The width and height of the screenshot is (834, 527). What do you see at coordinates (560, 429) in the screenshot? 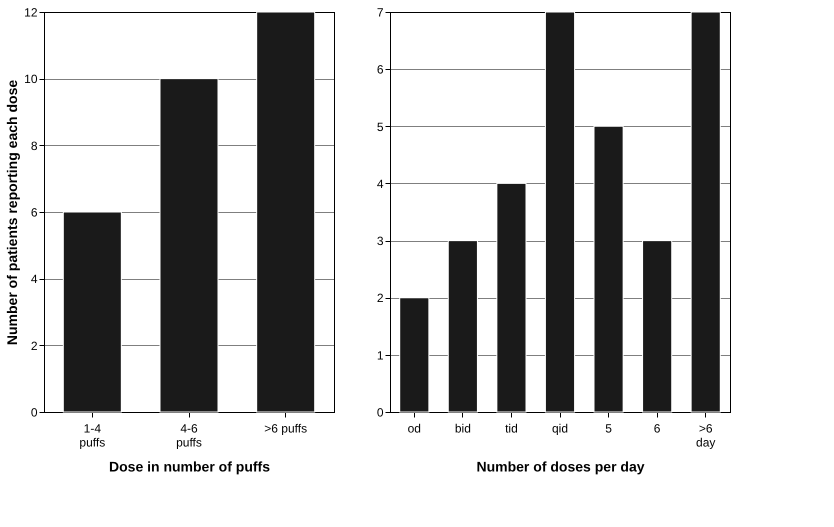
I see `x-tick-label: qid` at bounding box center [560, 429].